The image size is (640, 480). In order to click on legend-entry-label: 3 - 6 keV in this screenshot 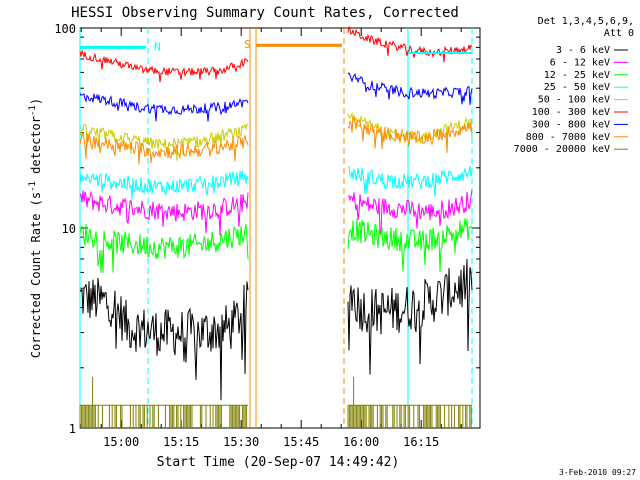, I will do `click(583, 50)`.